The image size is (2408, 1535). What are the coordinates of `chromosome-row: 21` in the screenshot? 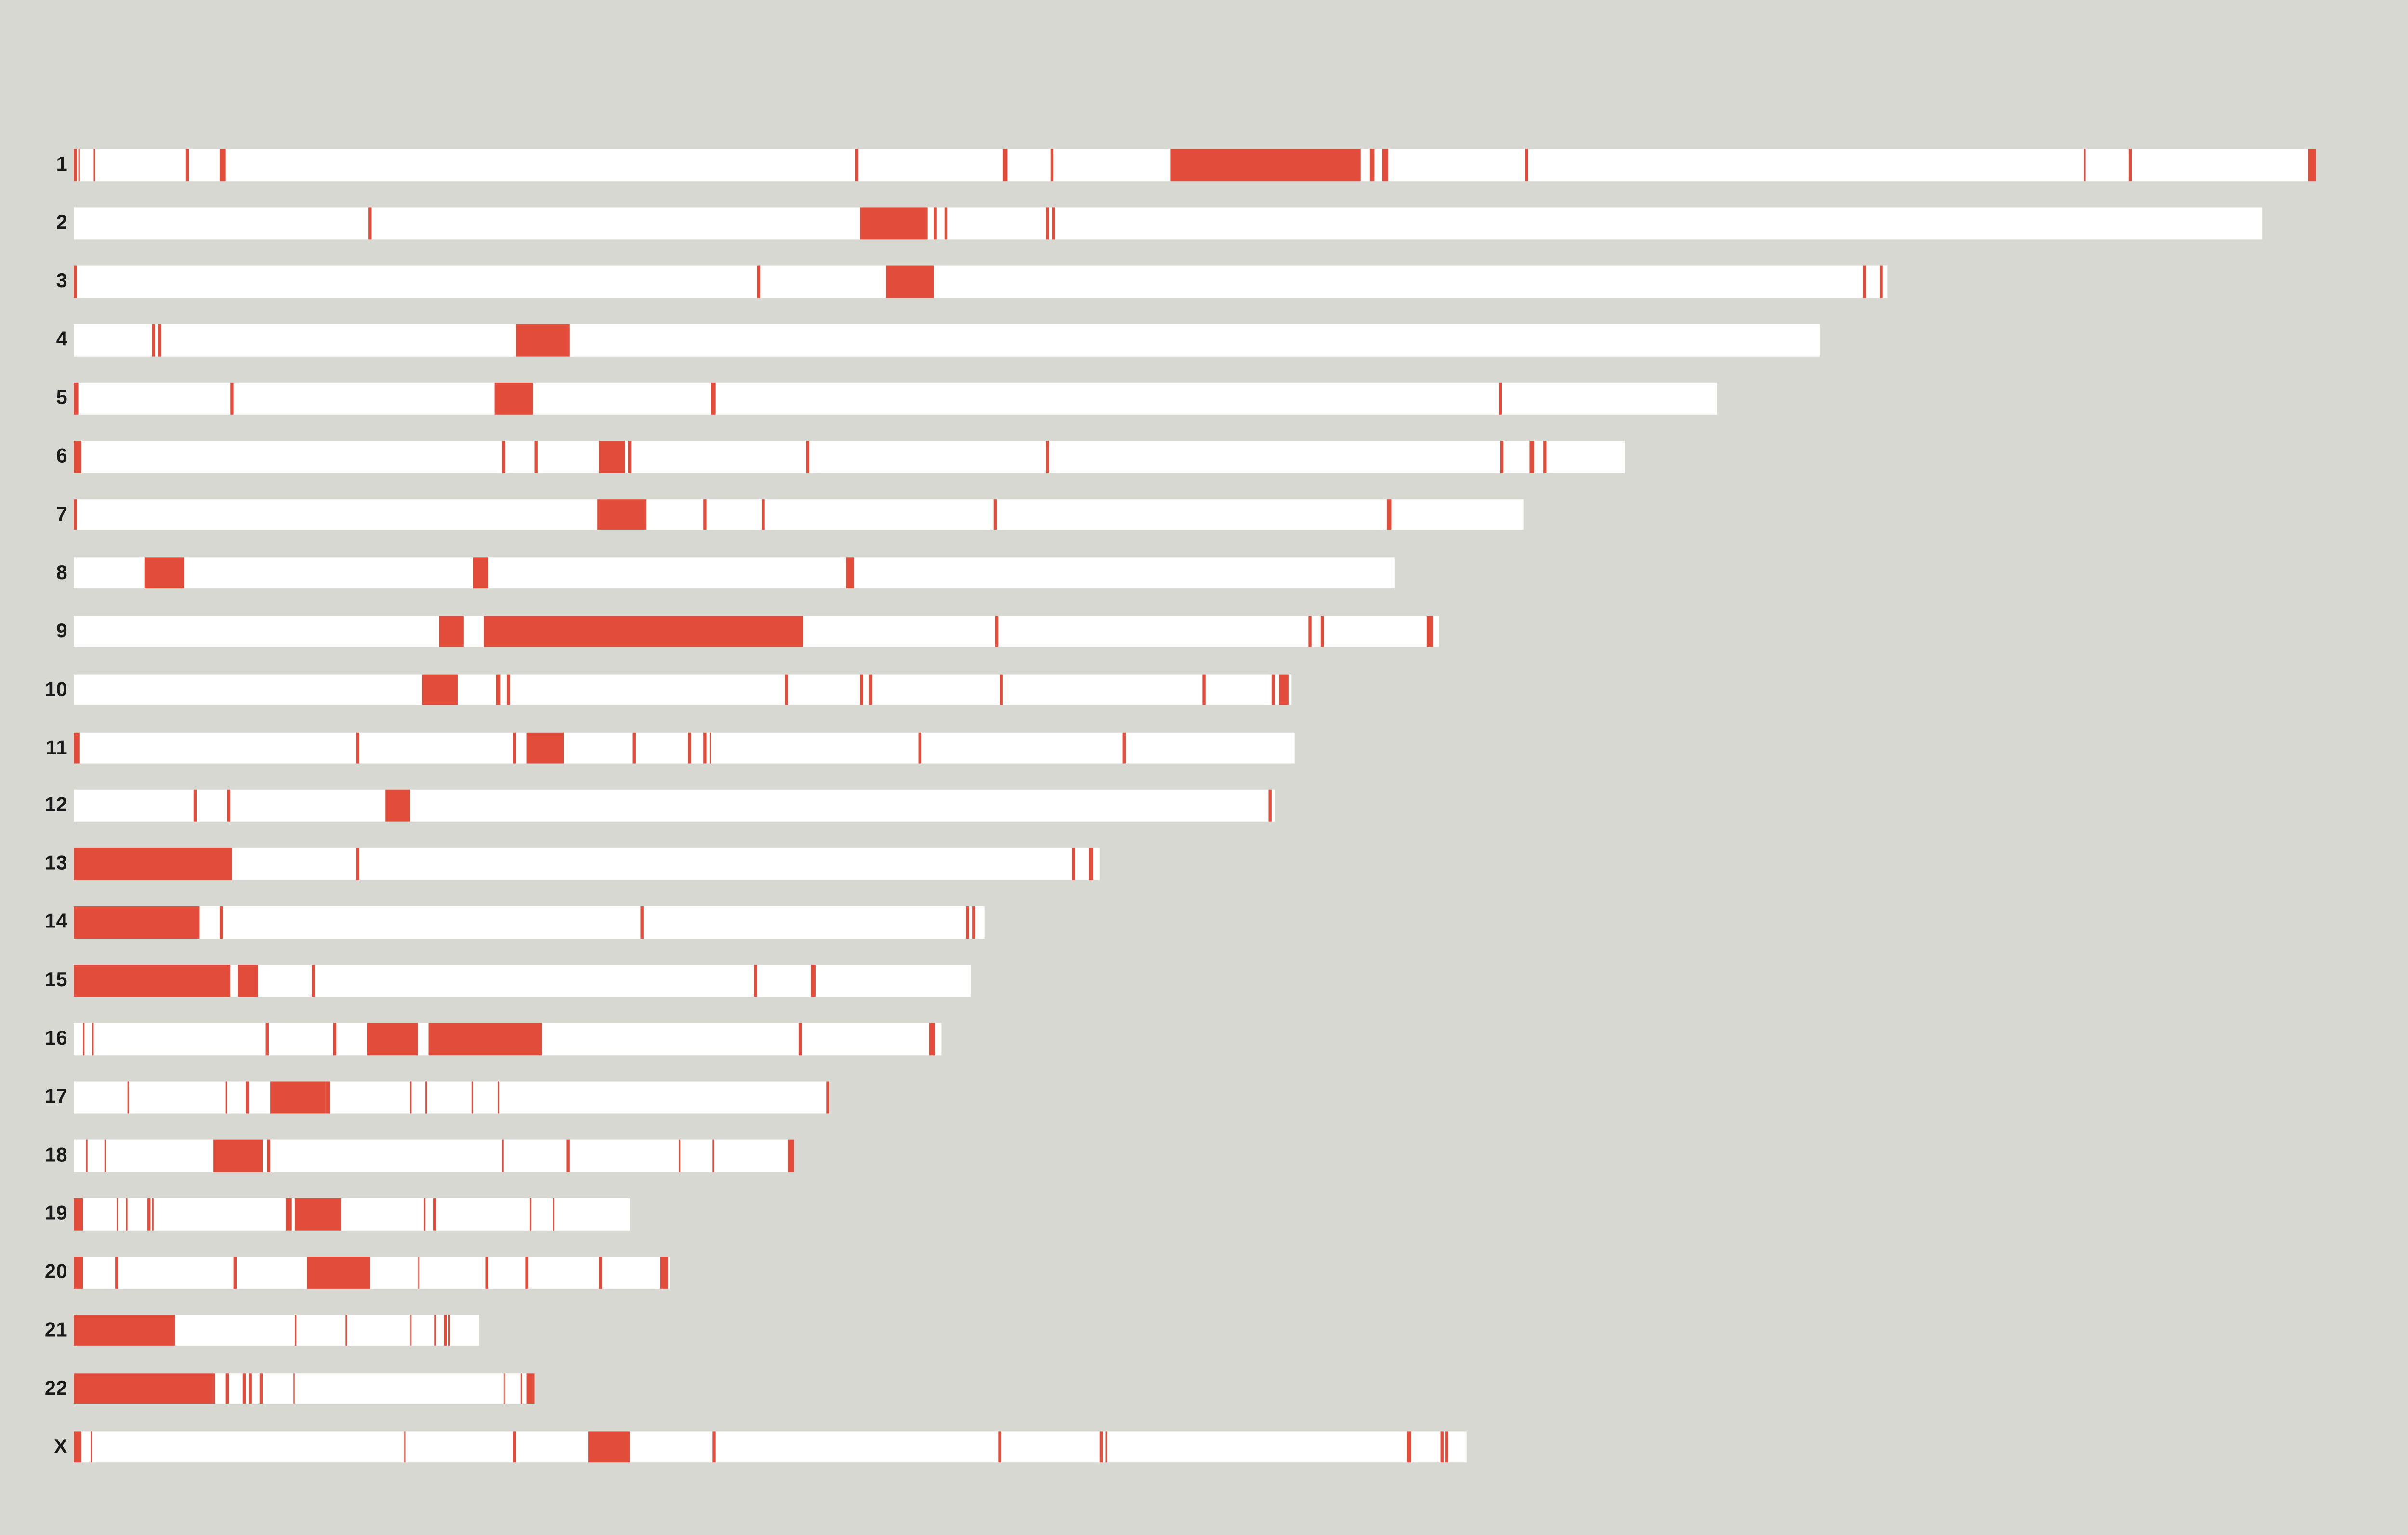 It's located at (239, 1330).